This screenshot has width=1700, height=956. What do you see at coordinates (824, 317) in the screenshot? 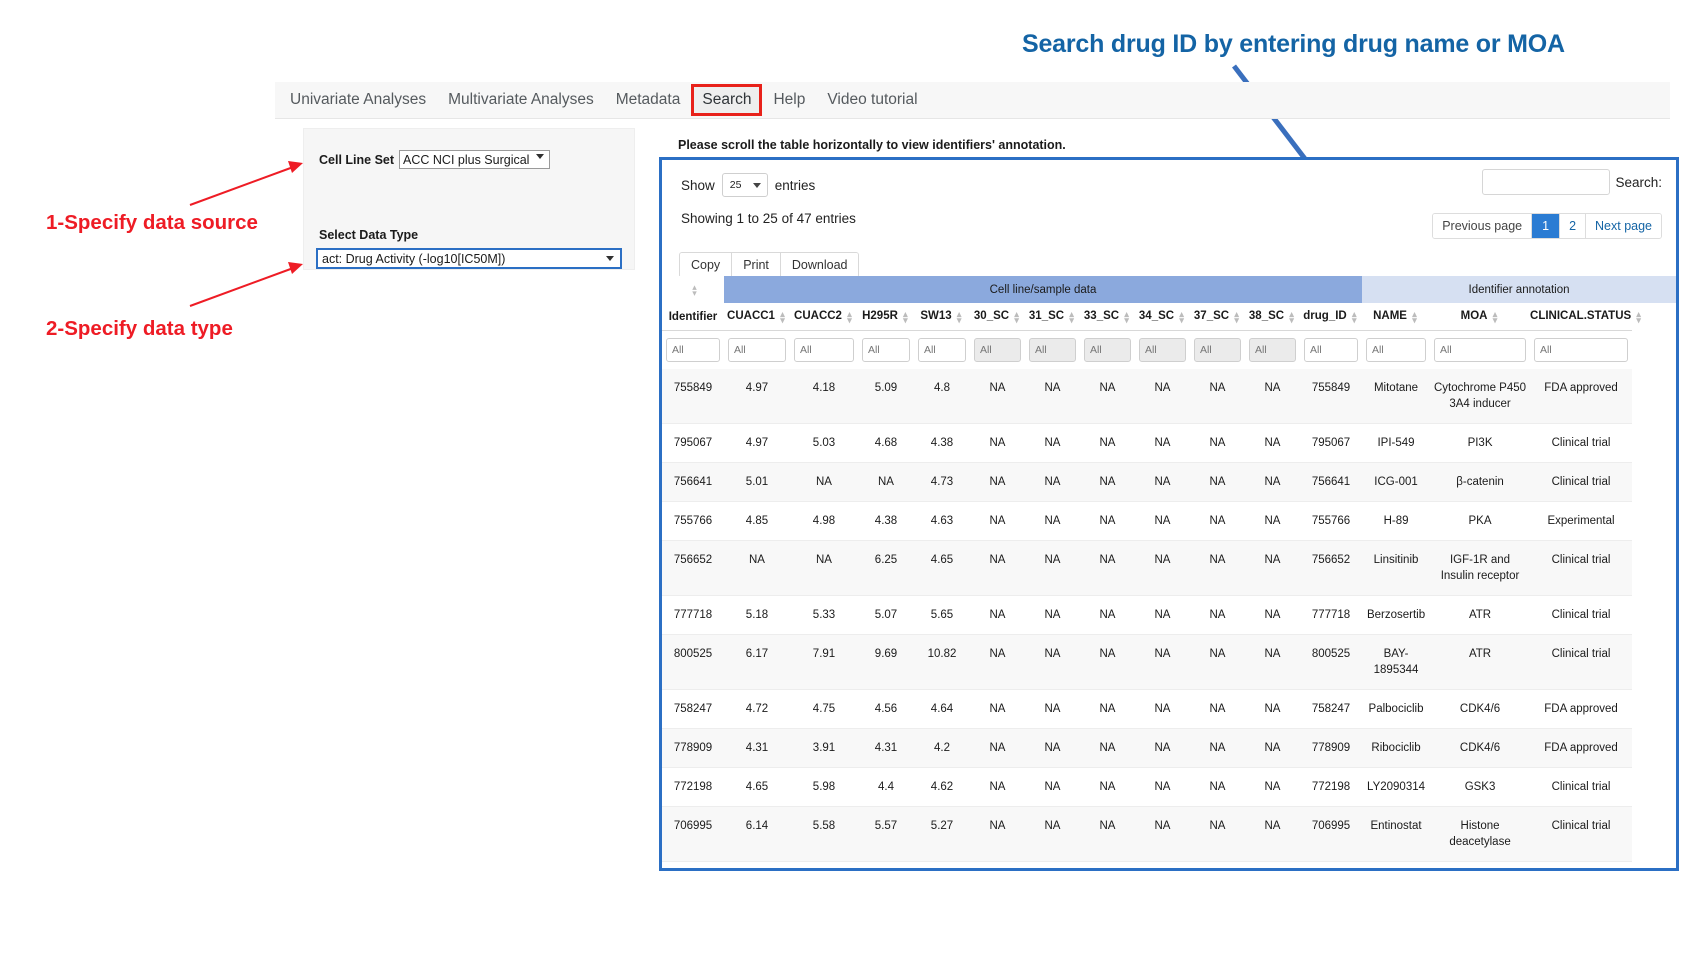
I see `column-header-cuacc2: CUACC2 ▴ ▾` at bounding box center [824, 317].